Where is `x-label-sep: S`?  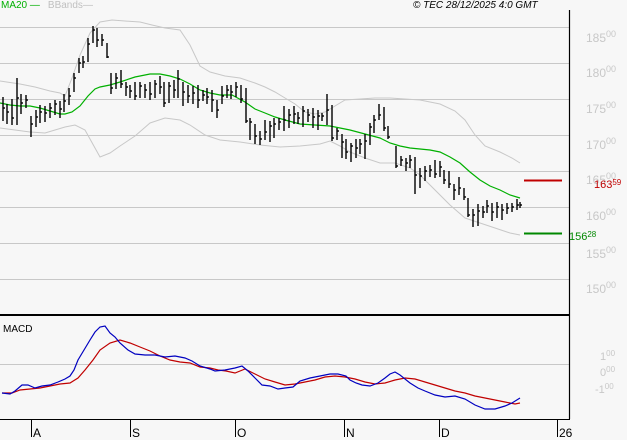 x-label-sep: S is located at coordinates (136, 433).